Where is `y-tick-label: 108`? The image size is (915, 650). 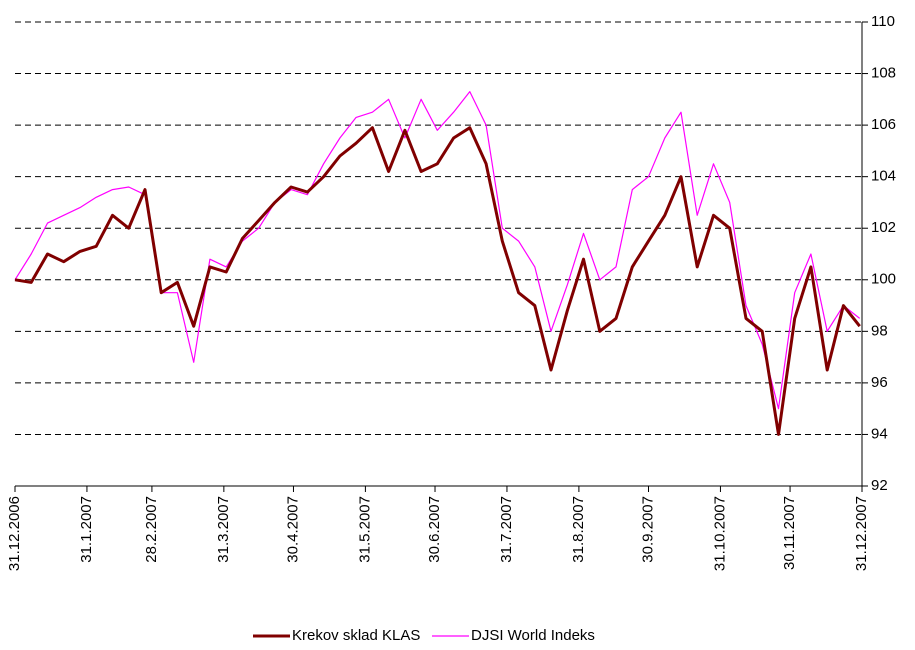
y-tick-label: 108 is located at coordinates (883, 73).